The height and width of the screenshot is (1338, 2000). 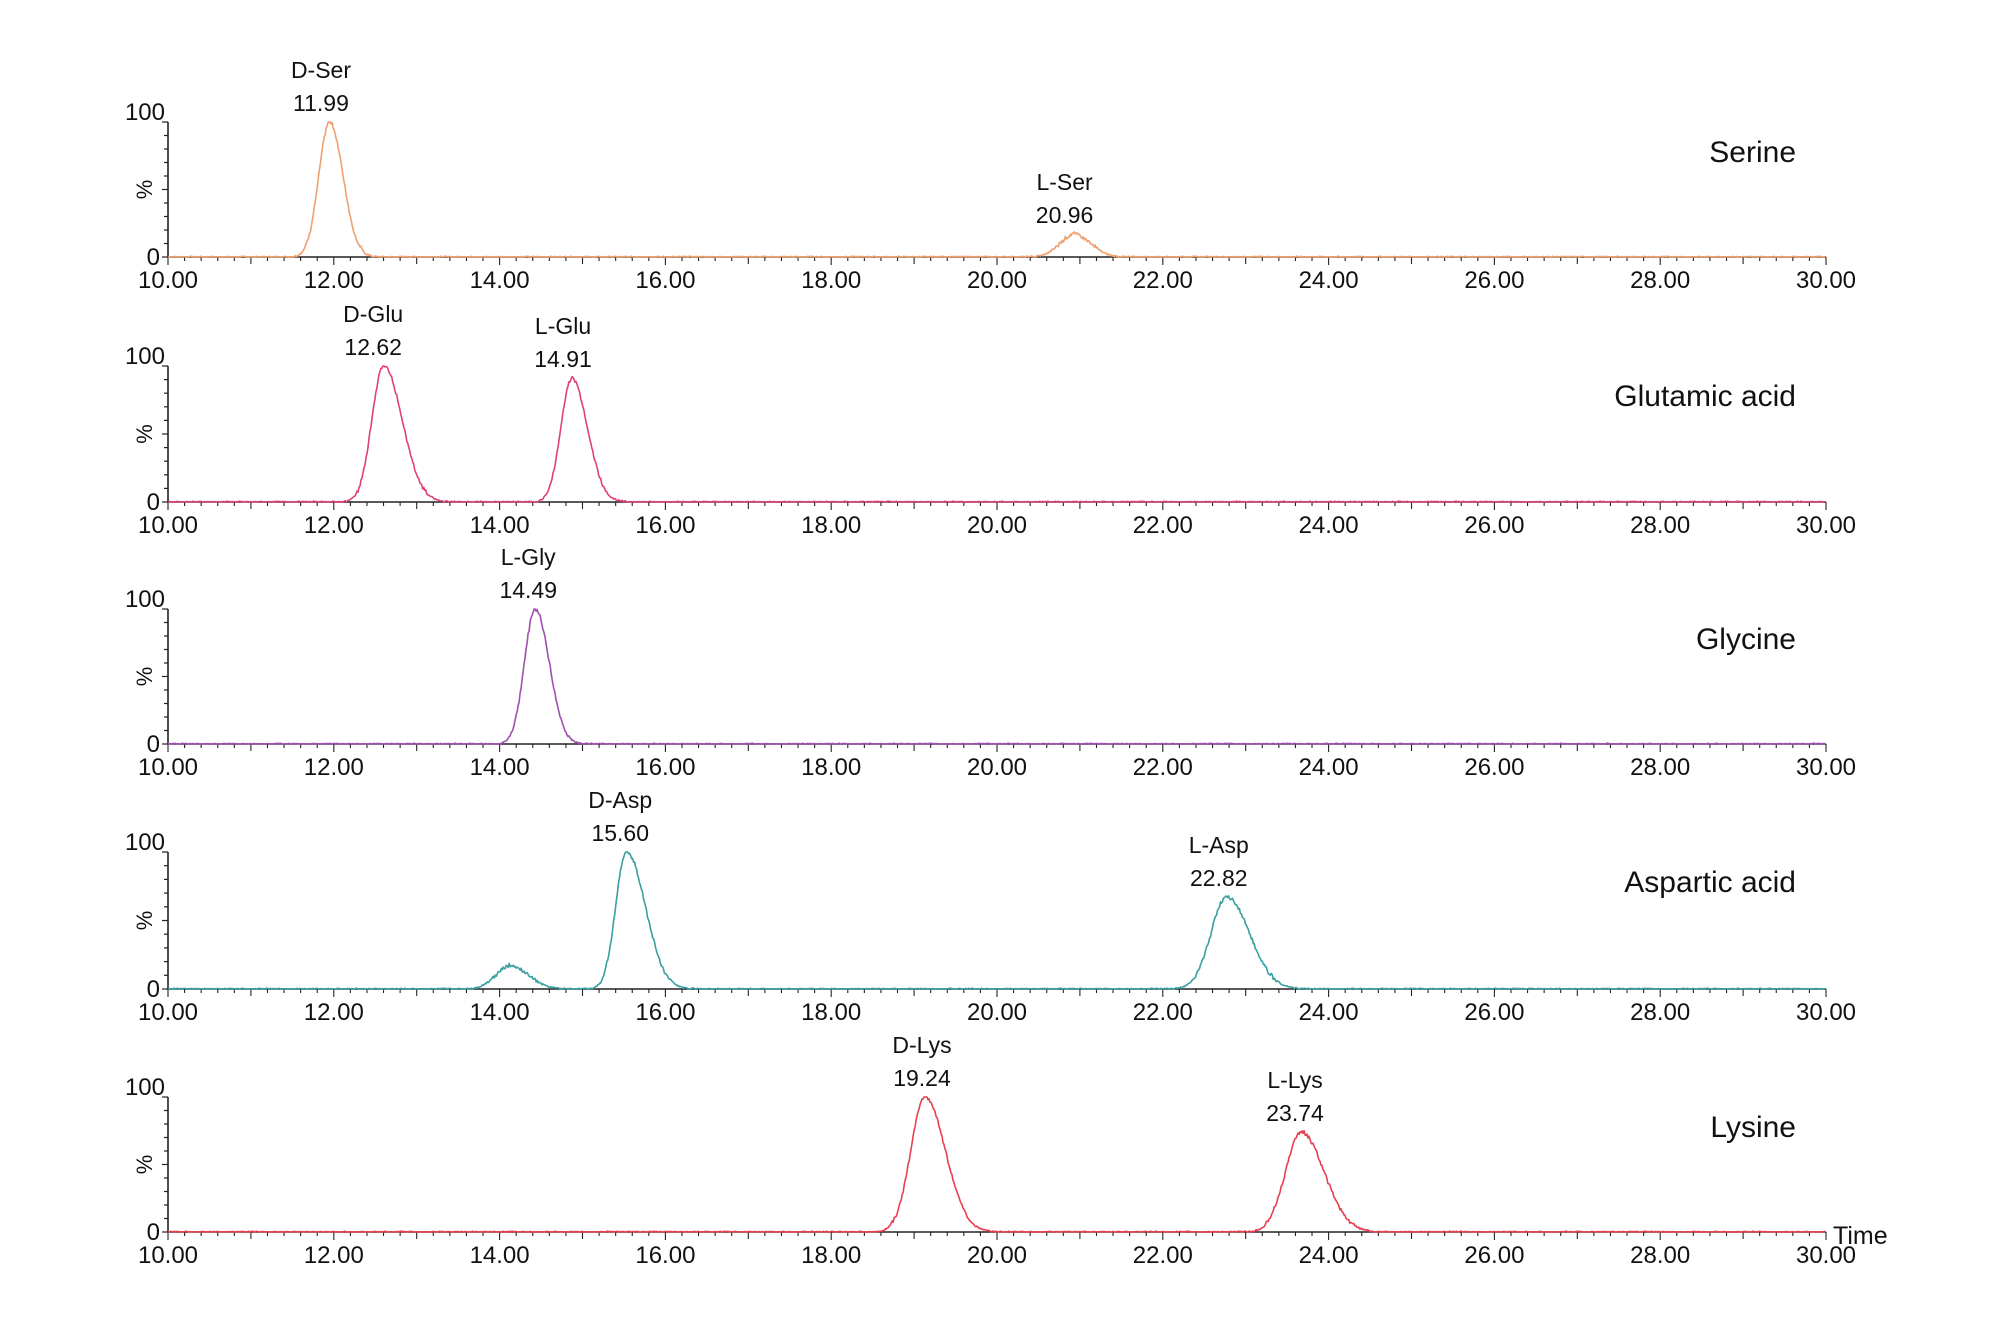 What do you see at coordinates (996, 189) in the screenshot?
I see `trace-serine` at bounding box center [996, 189].